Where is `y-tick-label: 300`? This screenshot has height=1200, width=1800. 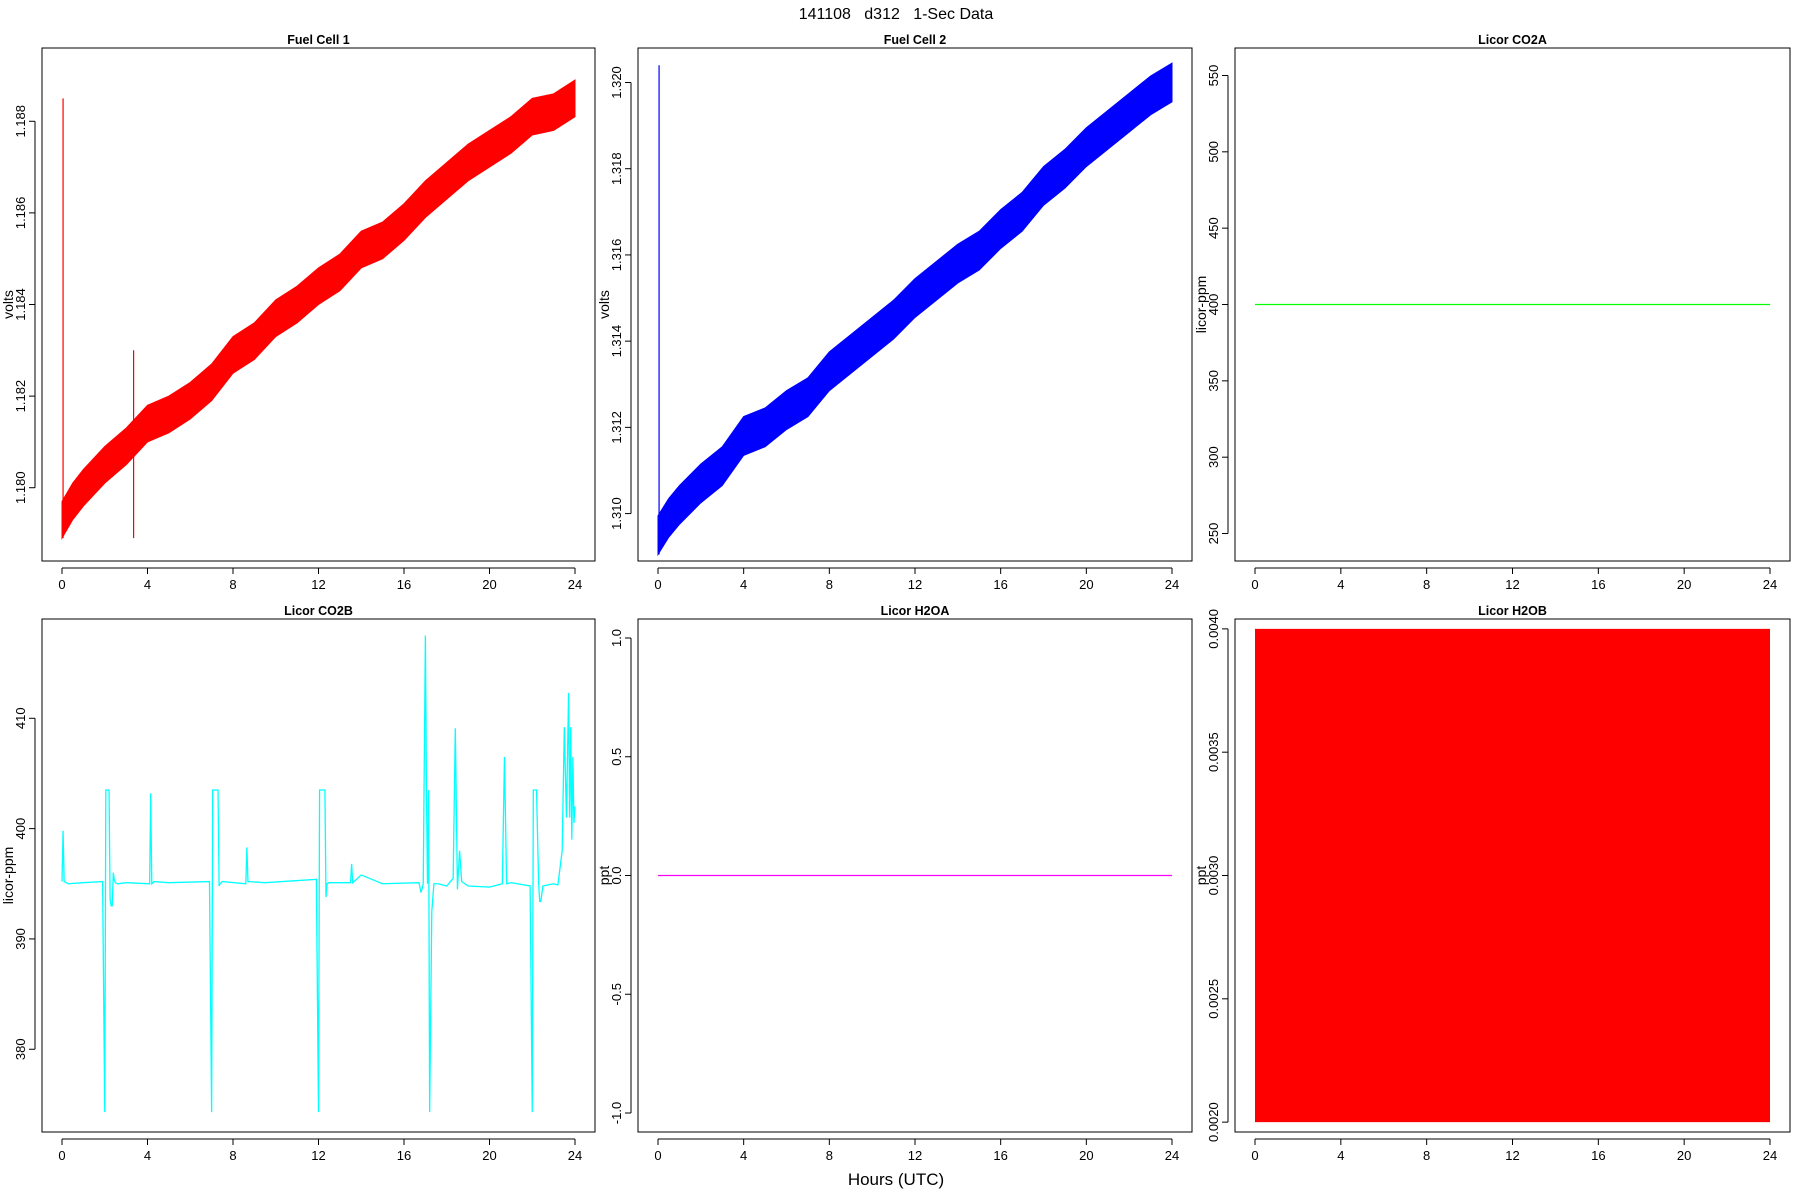 y-tick-label: 300 is located at coordinates (1213, 457).